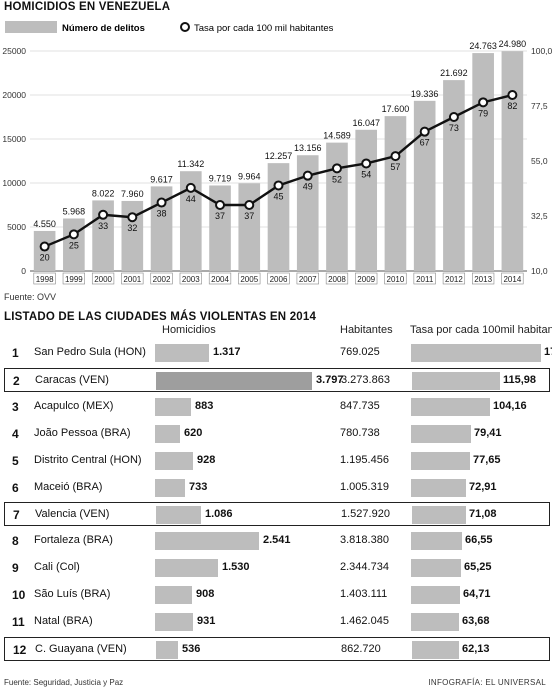 This screenshot has width=552, height=687. I want to click on city-name: Caracas (VEN), so click(72, 379).